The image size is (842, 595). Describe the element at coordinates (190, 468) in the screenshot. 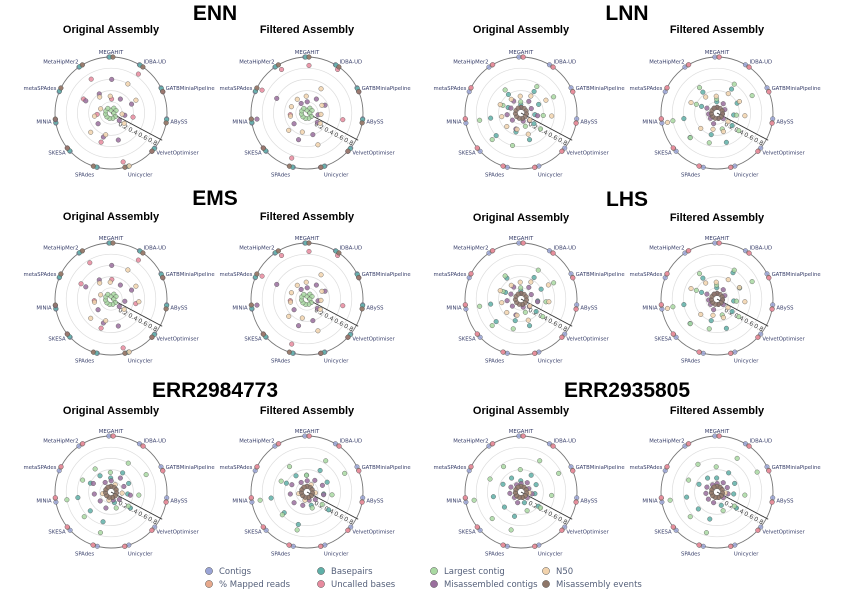

I see `assembler-label: GATBMiniaPipeline` at that location.